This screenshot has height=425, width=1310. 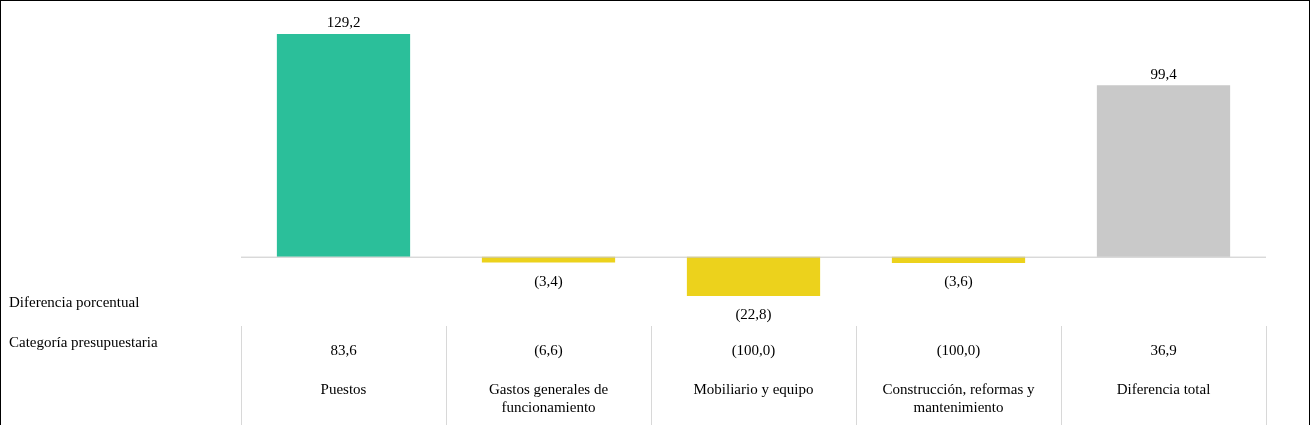 I want to click on text: Categoría presupuestaria, so click(x=84, y=341).